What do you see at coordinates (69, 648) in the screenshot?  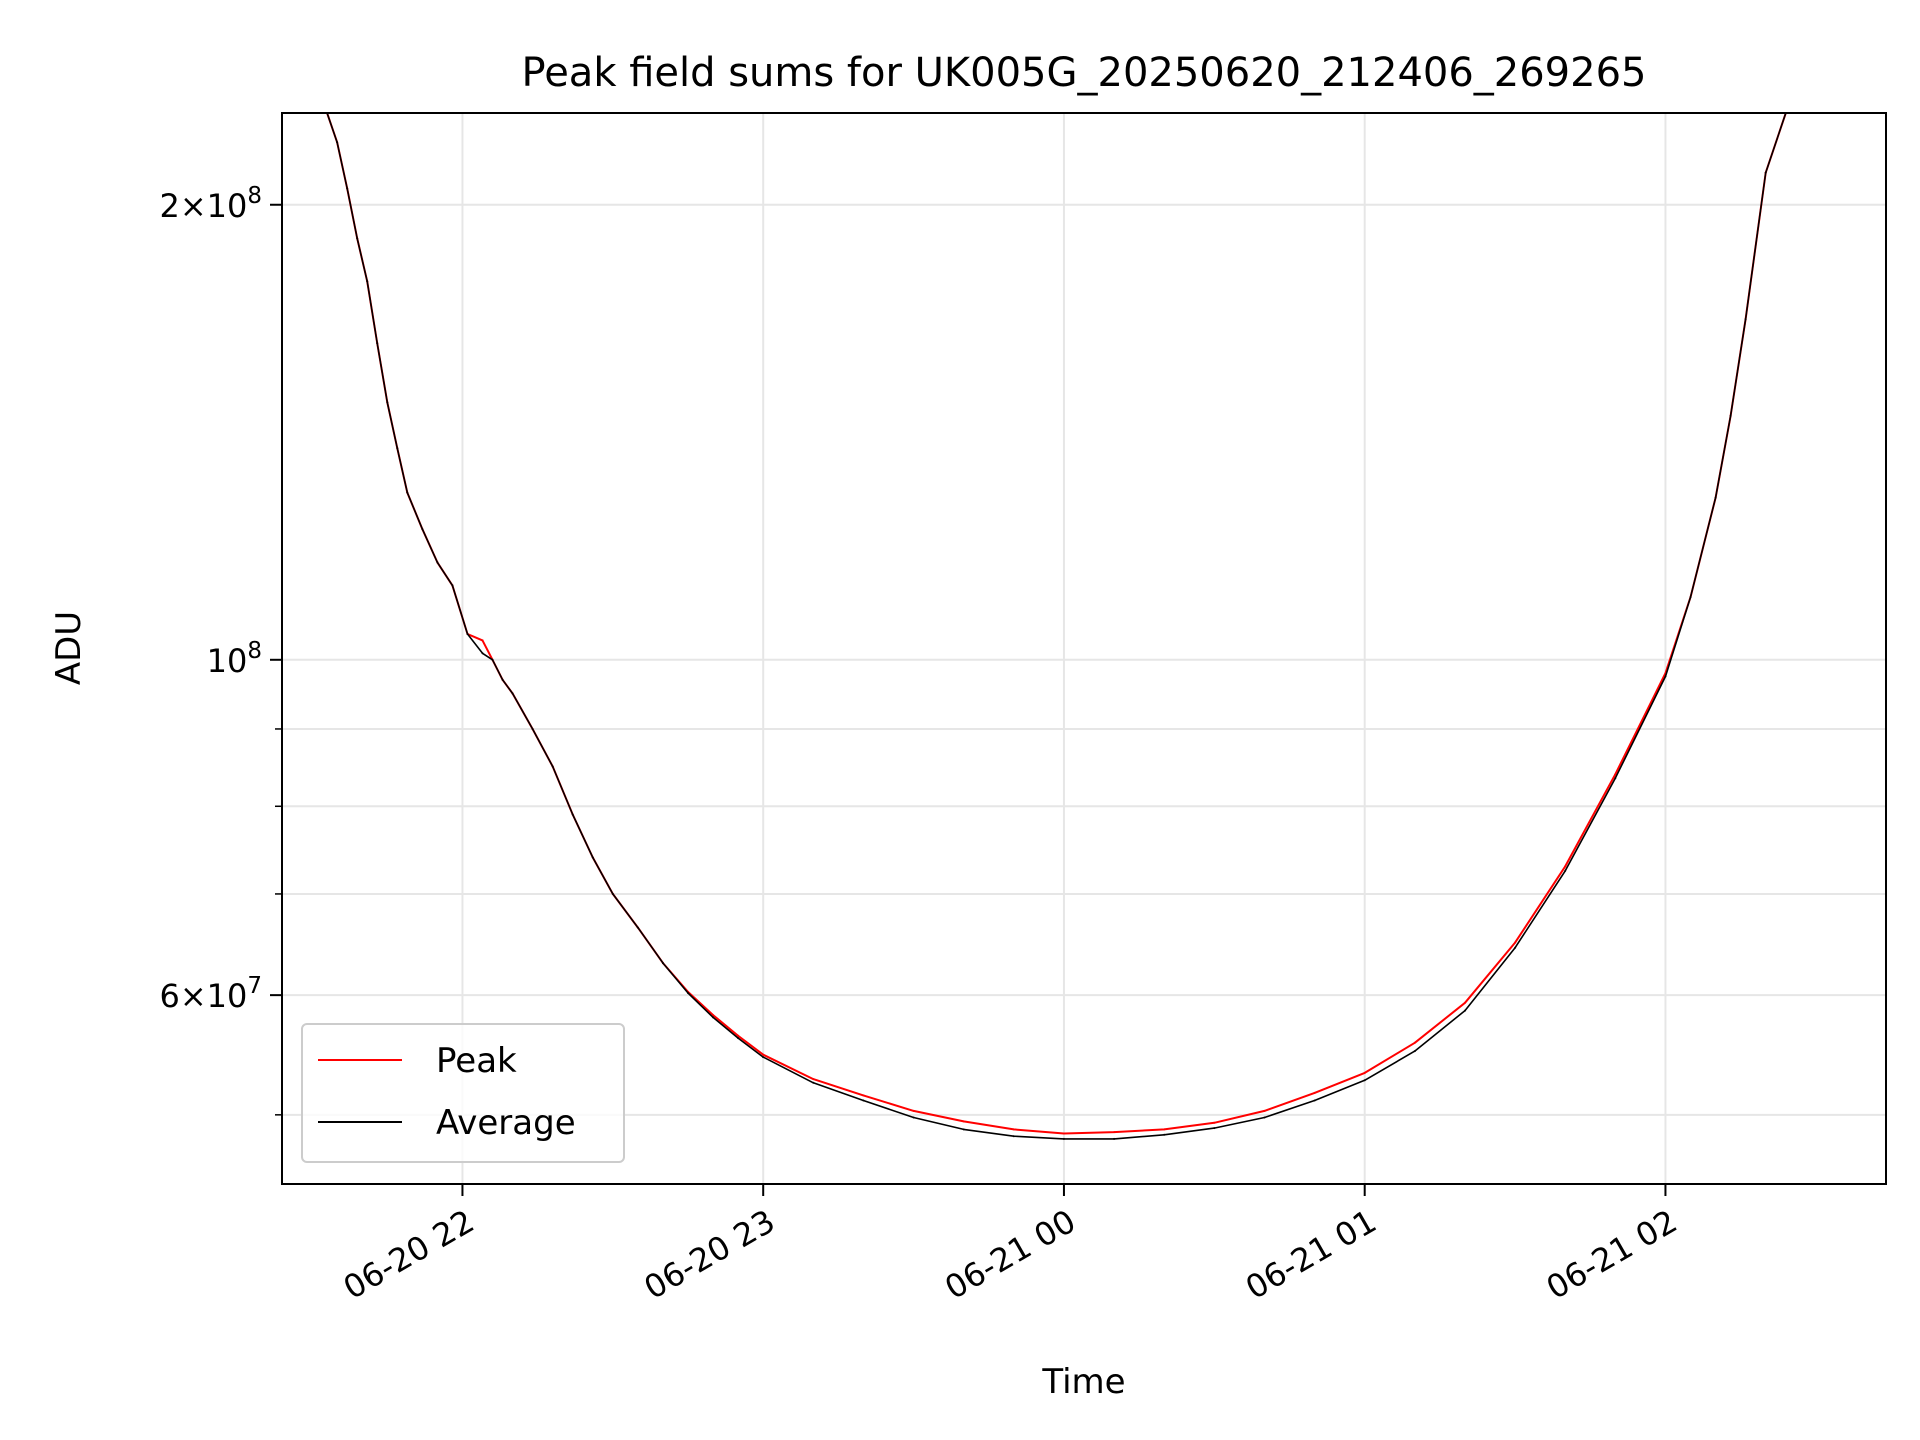 I see `y-axis-label: ADU` at bounding box center [69, 648].